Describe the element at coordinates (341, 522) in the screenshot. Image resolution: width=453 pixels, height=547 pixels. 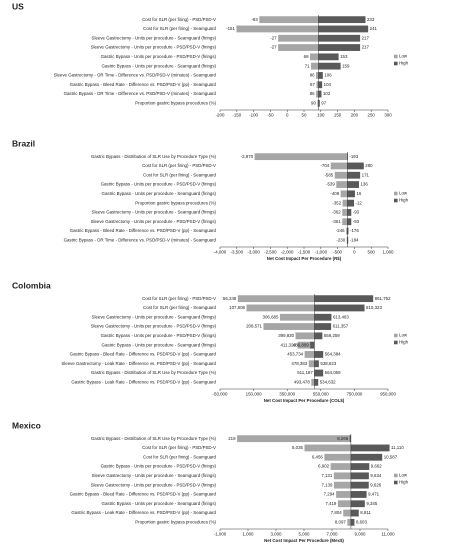
I see `value-label: 8,097` at that location.